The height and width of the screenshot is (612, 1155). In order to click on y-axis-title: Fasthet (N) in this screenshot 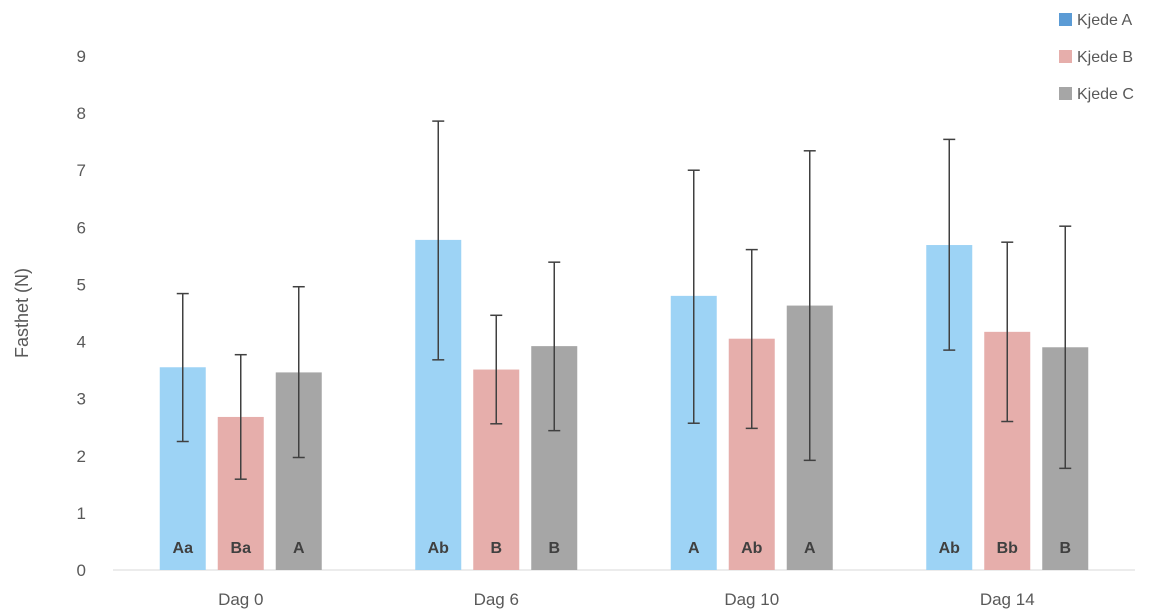, I will do `click(22, 313)`.